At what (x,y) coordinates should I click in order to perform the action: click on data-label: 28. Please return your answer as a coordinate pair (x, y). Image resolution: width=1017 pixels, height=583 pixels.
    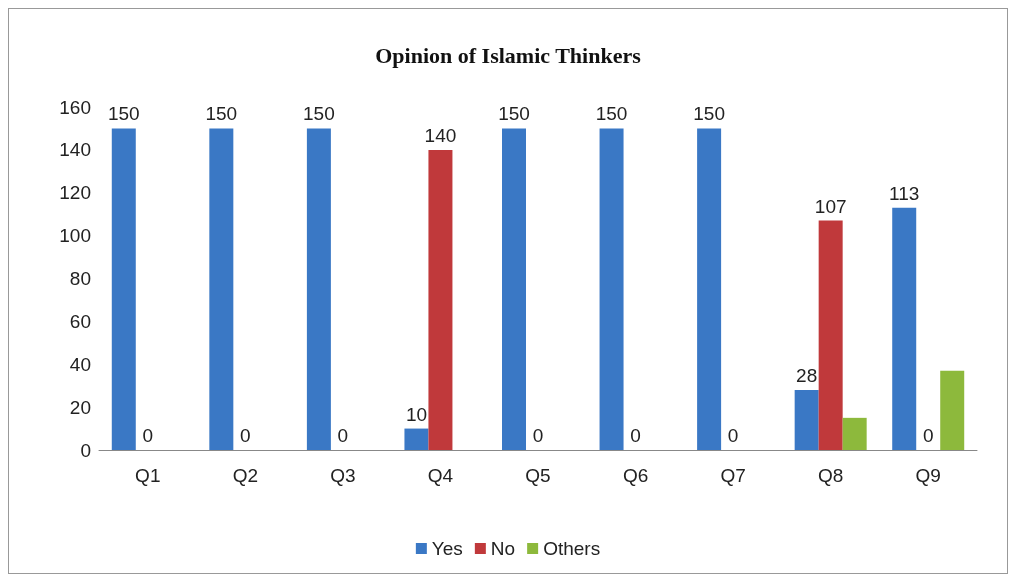
    Looking at the image, I should click on (807, 375).